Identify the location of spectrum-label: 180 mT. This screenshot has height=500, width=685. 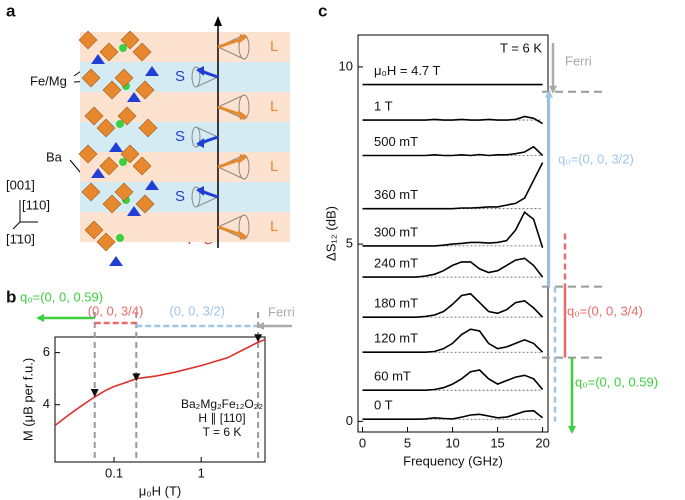
(396, 303).